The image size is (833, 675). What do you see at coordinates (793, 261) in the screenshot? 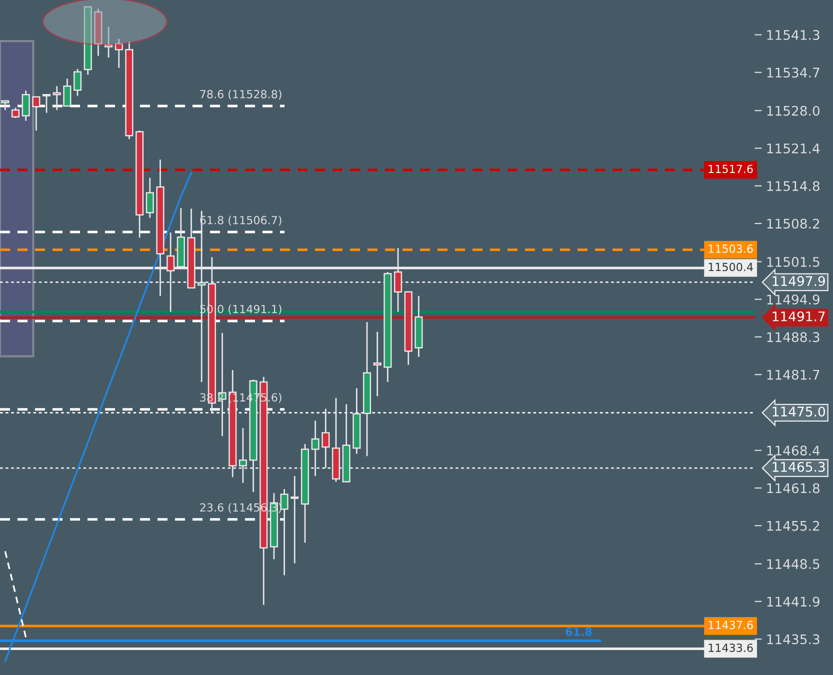
I see `y-tick-label: 11501.5` at bounding box center [793, 261].